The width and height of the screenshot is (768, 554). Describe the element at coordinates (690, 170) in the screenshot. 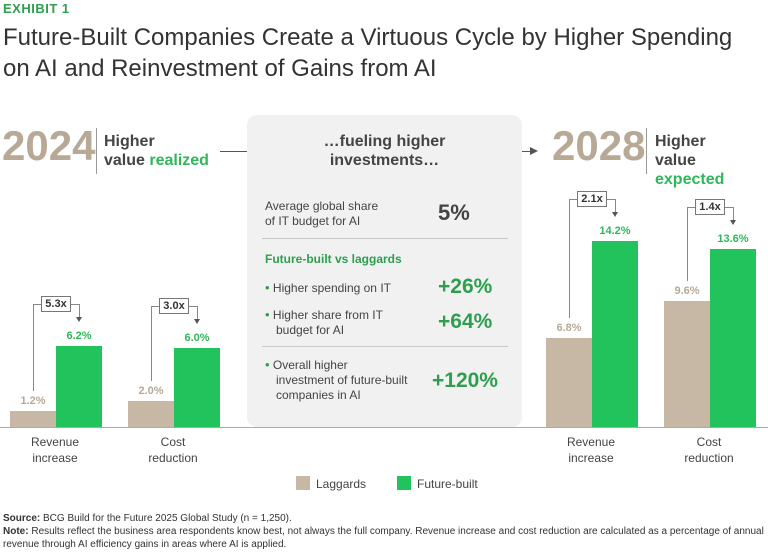

I see `right-header-line2: value expected` at that location.